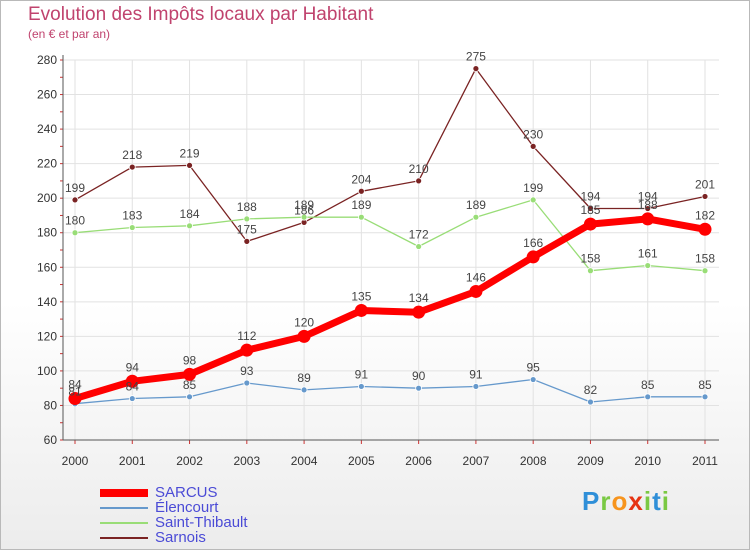 This screenshot has height=550, width=750. Describe the element at coordinates (47, 302) in the screenshot. I see `y-tick-label: 140` at that location.